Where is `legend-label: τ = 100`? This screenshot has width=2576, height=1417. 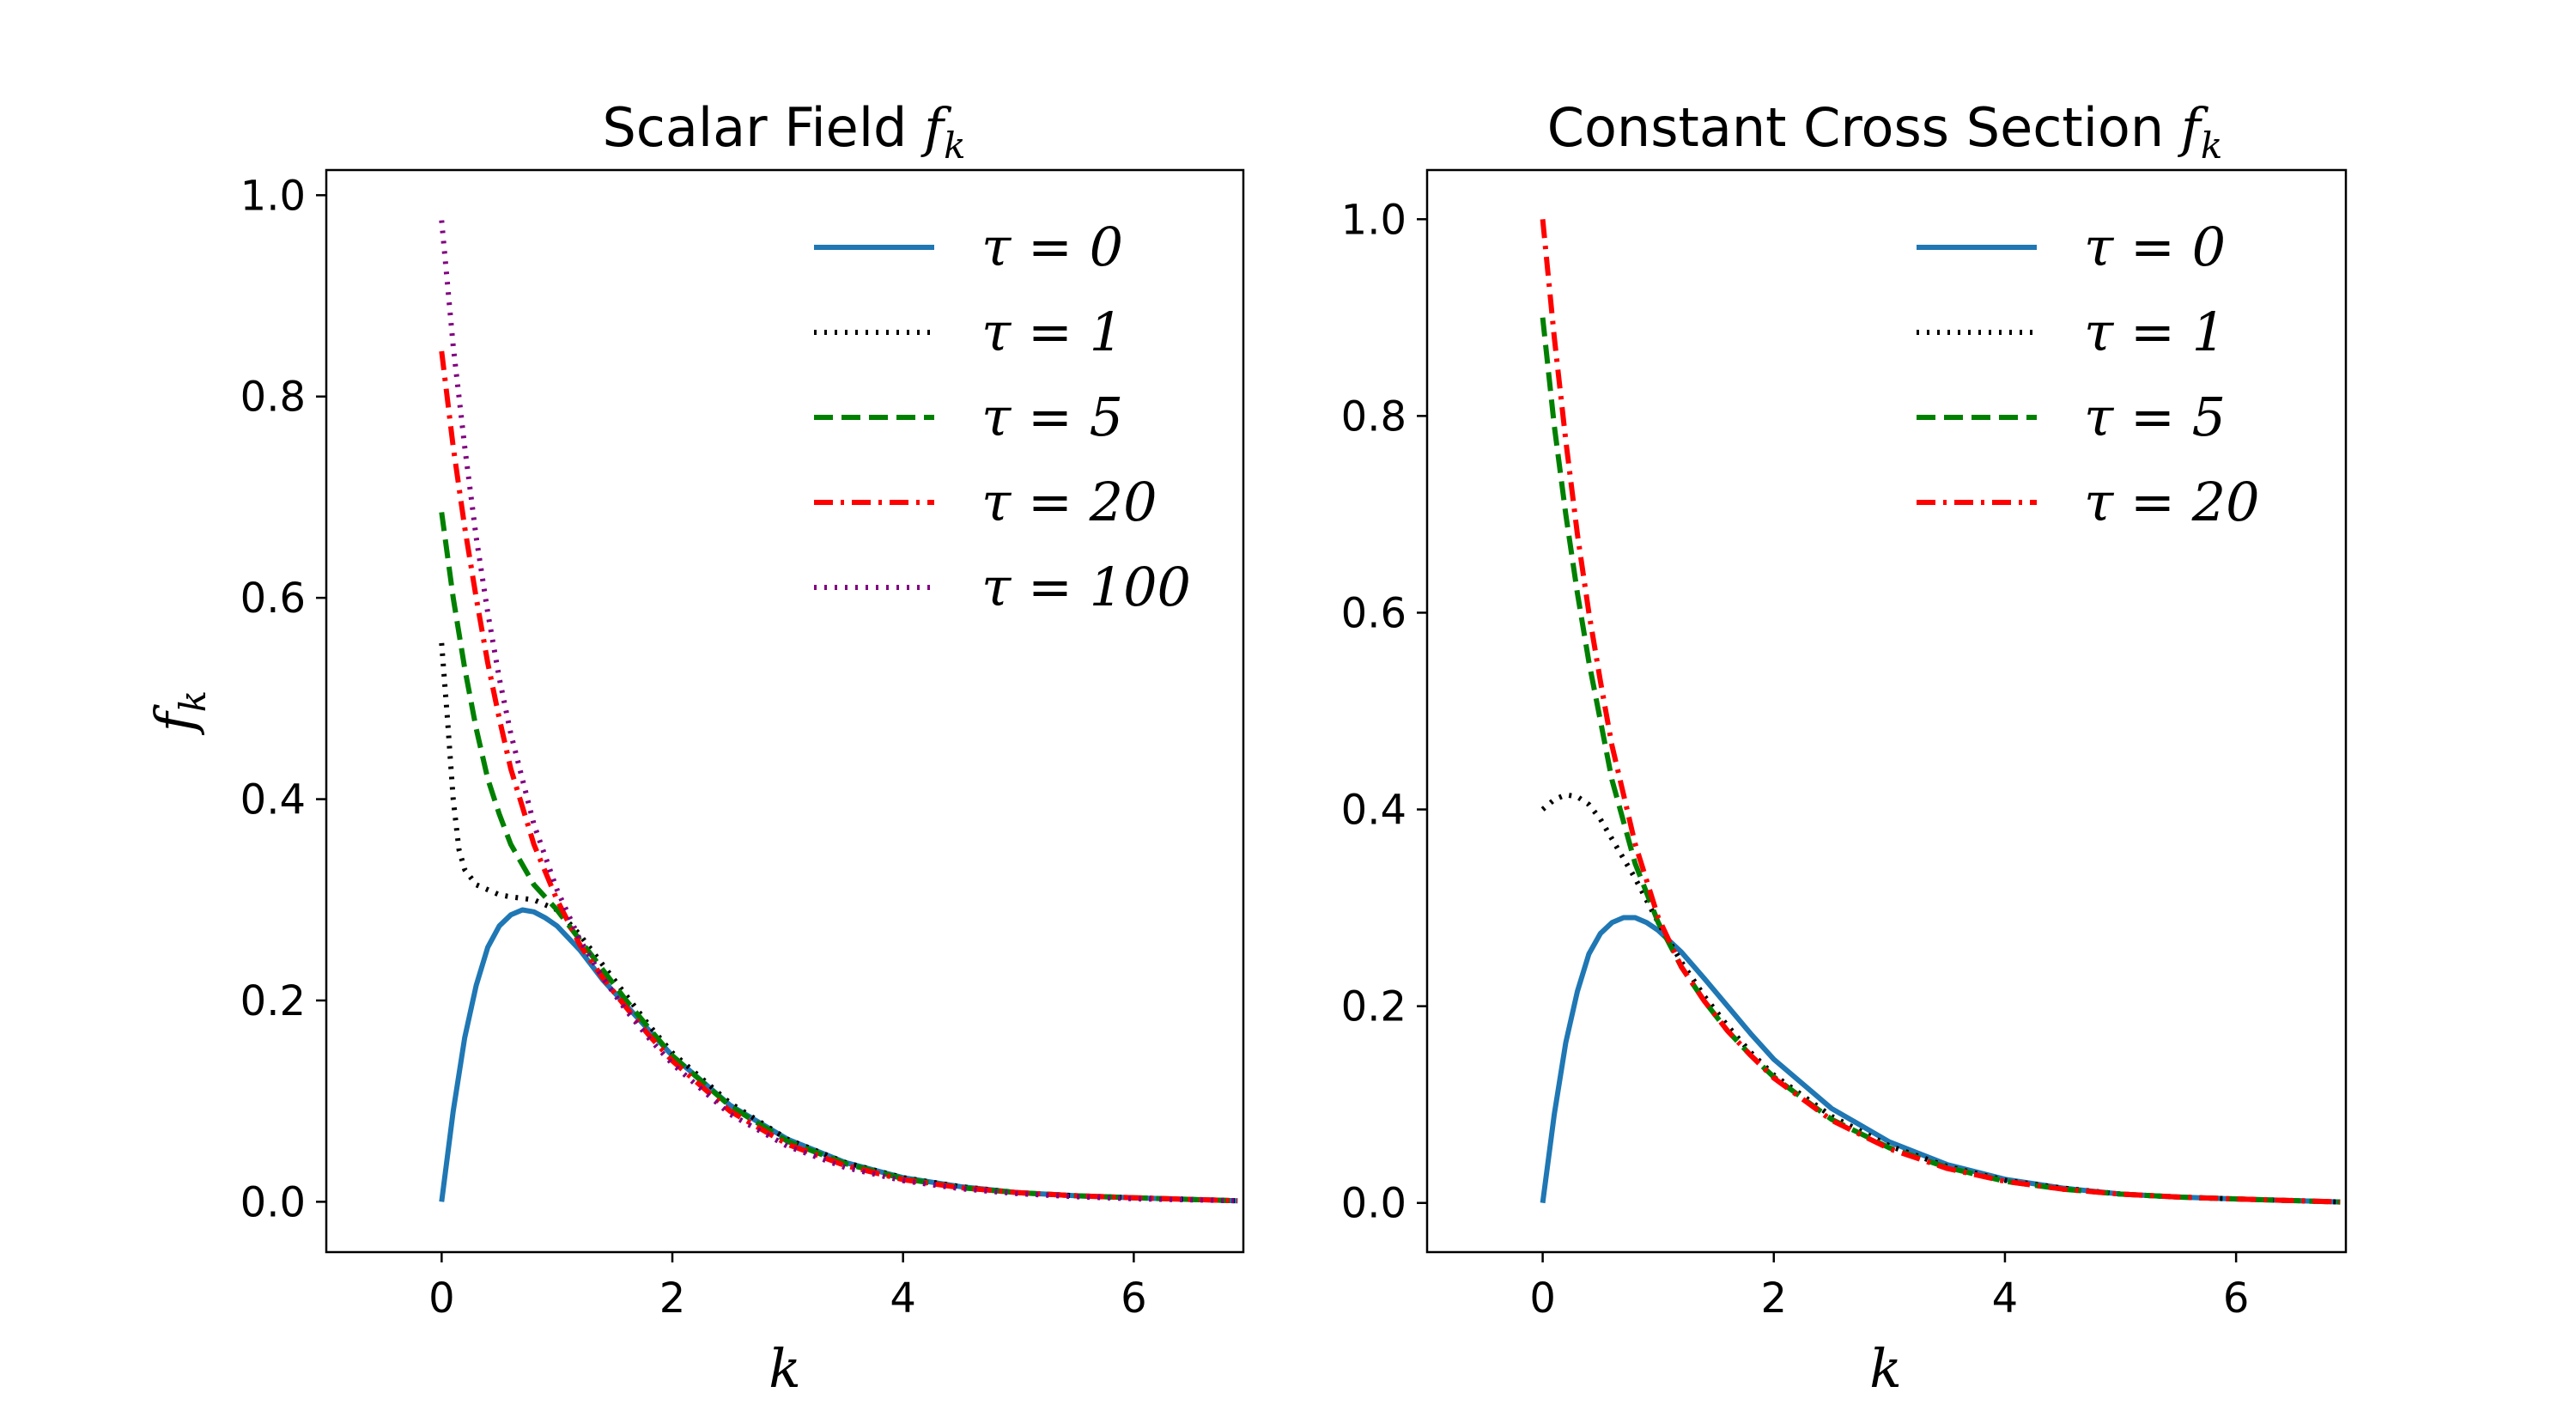
legend-label: τ = 100 is located at coordinates (1086, 587).